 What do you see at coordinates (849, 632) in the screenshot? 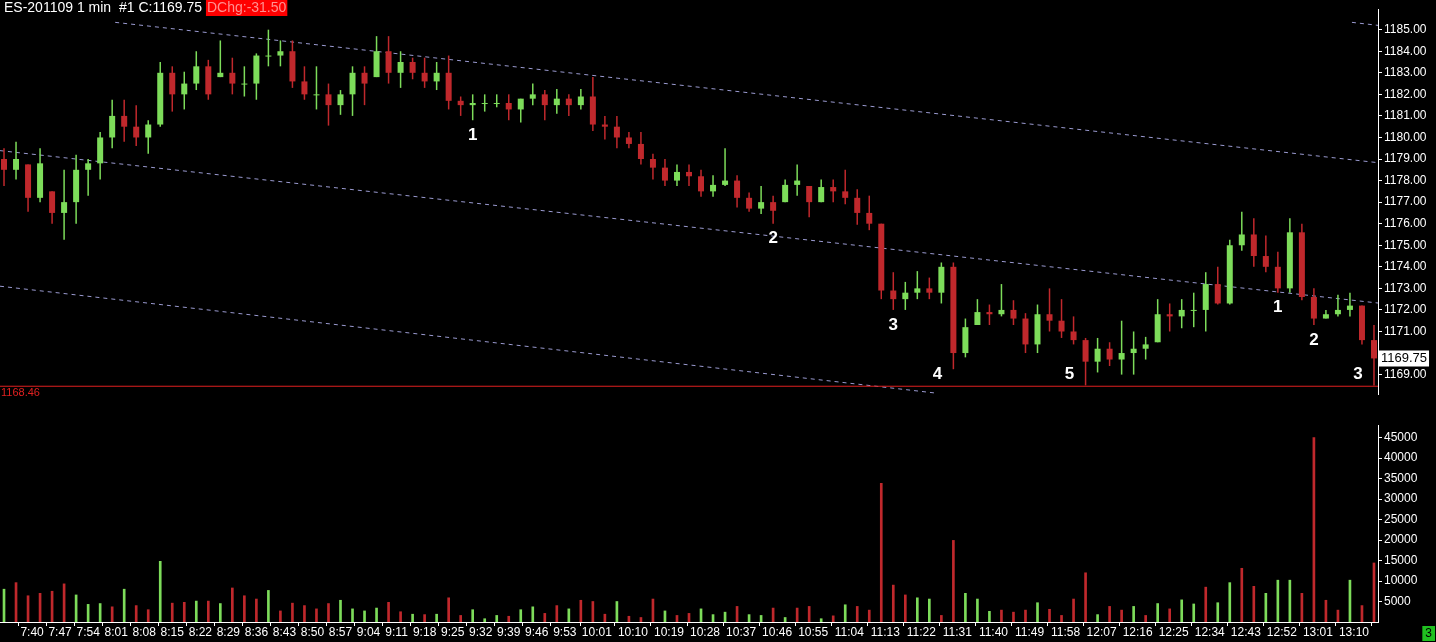
I see `x-tick-label: 11:04` at bounding box center [849, 632].